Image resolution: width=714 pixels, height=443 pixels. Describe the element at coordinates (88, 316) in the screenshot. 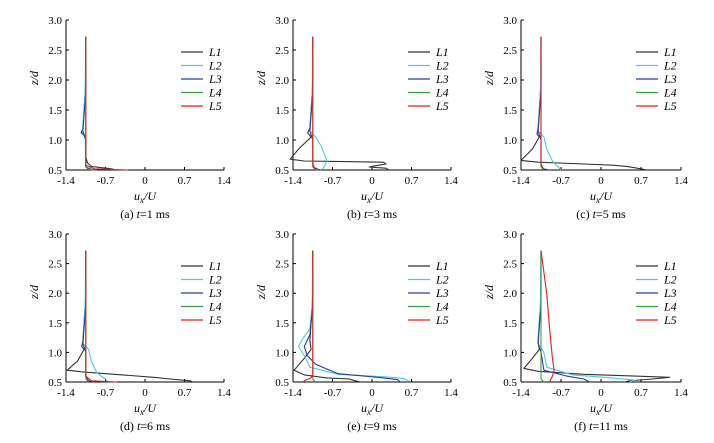

I see `series-line-l3` at that location.